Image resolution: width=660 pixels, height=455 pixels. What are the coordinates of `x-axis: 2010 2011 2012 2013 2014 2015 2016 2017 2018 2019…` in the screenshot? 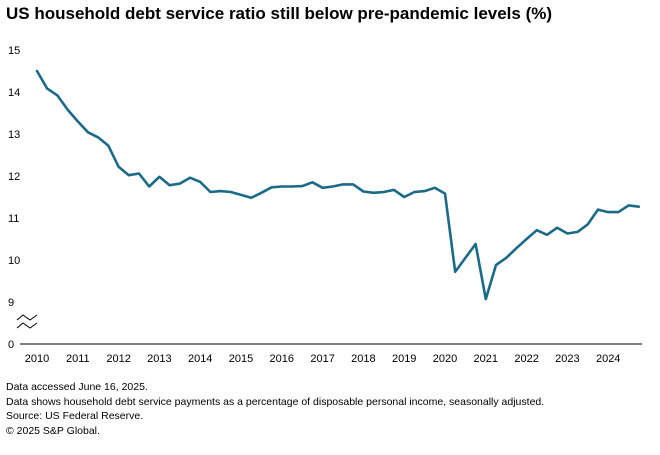 It's located at (323, 359).